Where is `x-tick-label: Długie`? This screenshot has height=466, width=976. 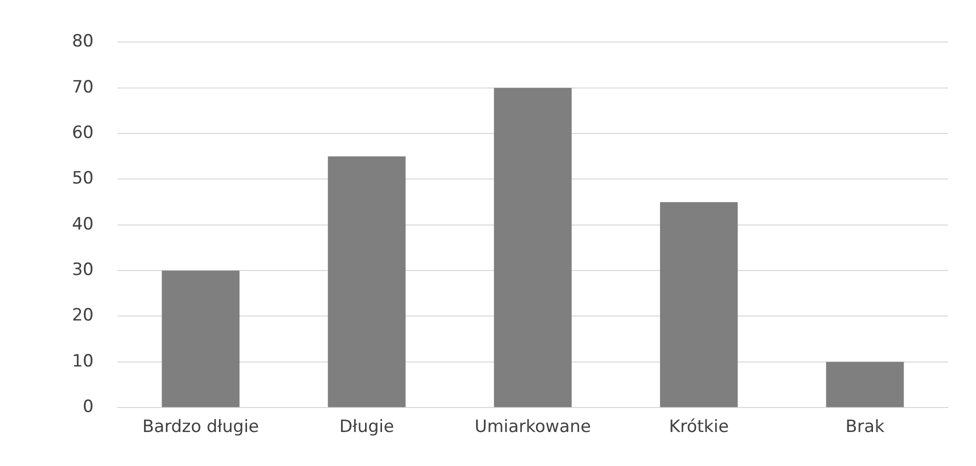 x-tick-label: Długie is located at coordinates (366, 427).